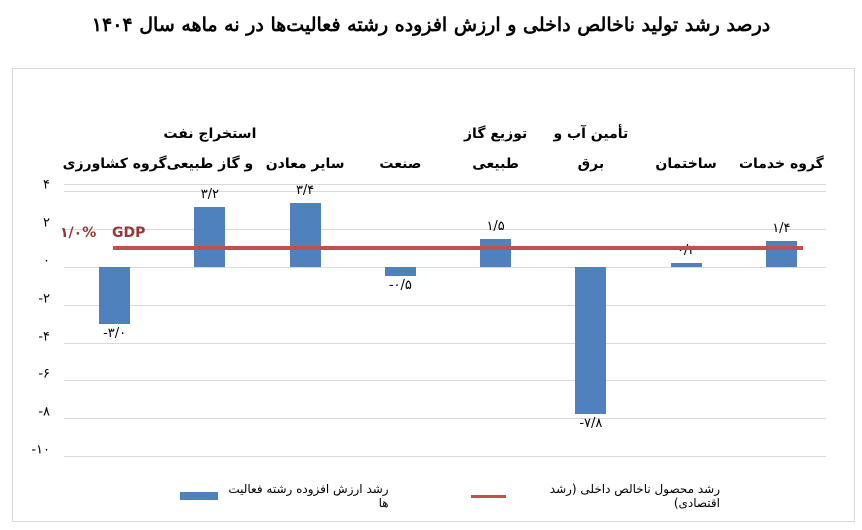 Image resolution: width=862 pixels, height=530 pixels. What do you see at coordinates (591, 134) in the screenshot?
I see `category-line1: تأمین آب و` at bounding box center [591, 134].